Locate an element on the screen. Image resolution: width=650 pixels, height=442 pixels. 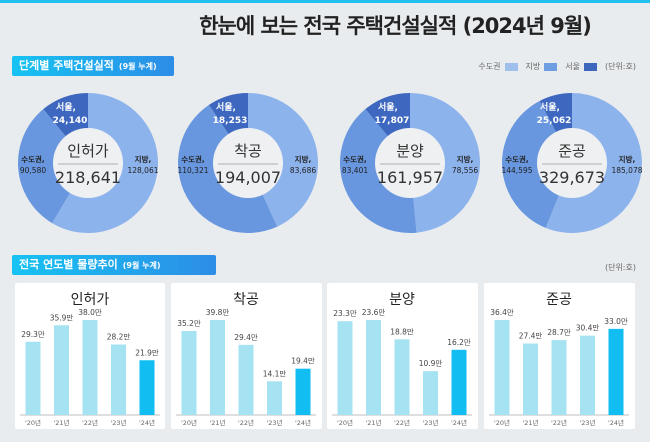
bar-value-label: 23.3만 is located at coordinates (345, 313).